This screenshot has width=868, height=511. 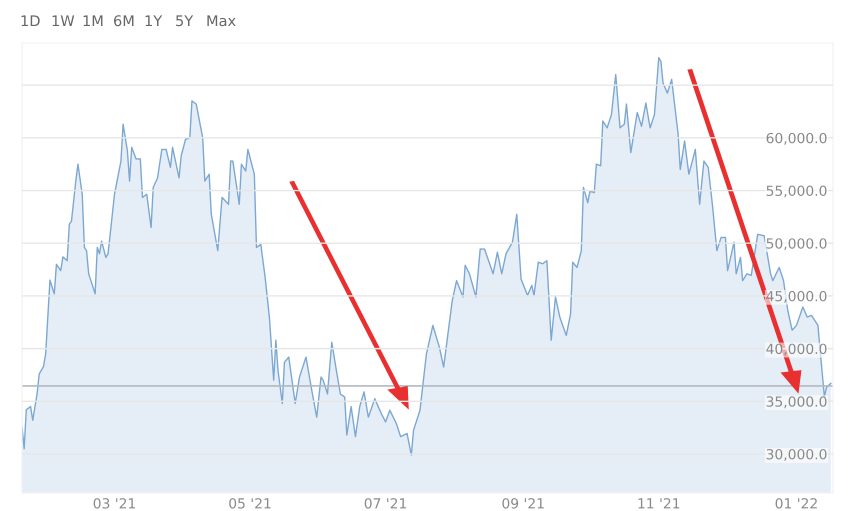 I want to click on text: 6M, so click(x=124, y=20).